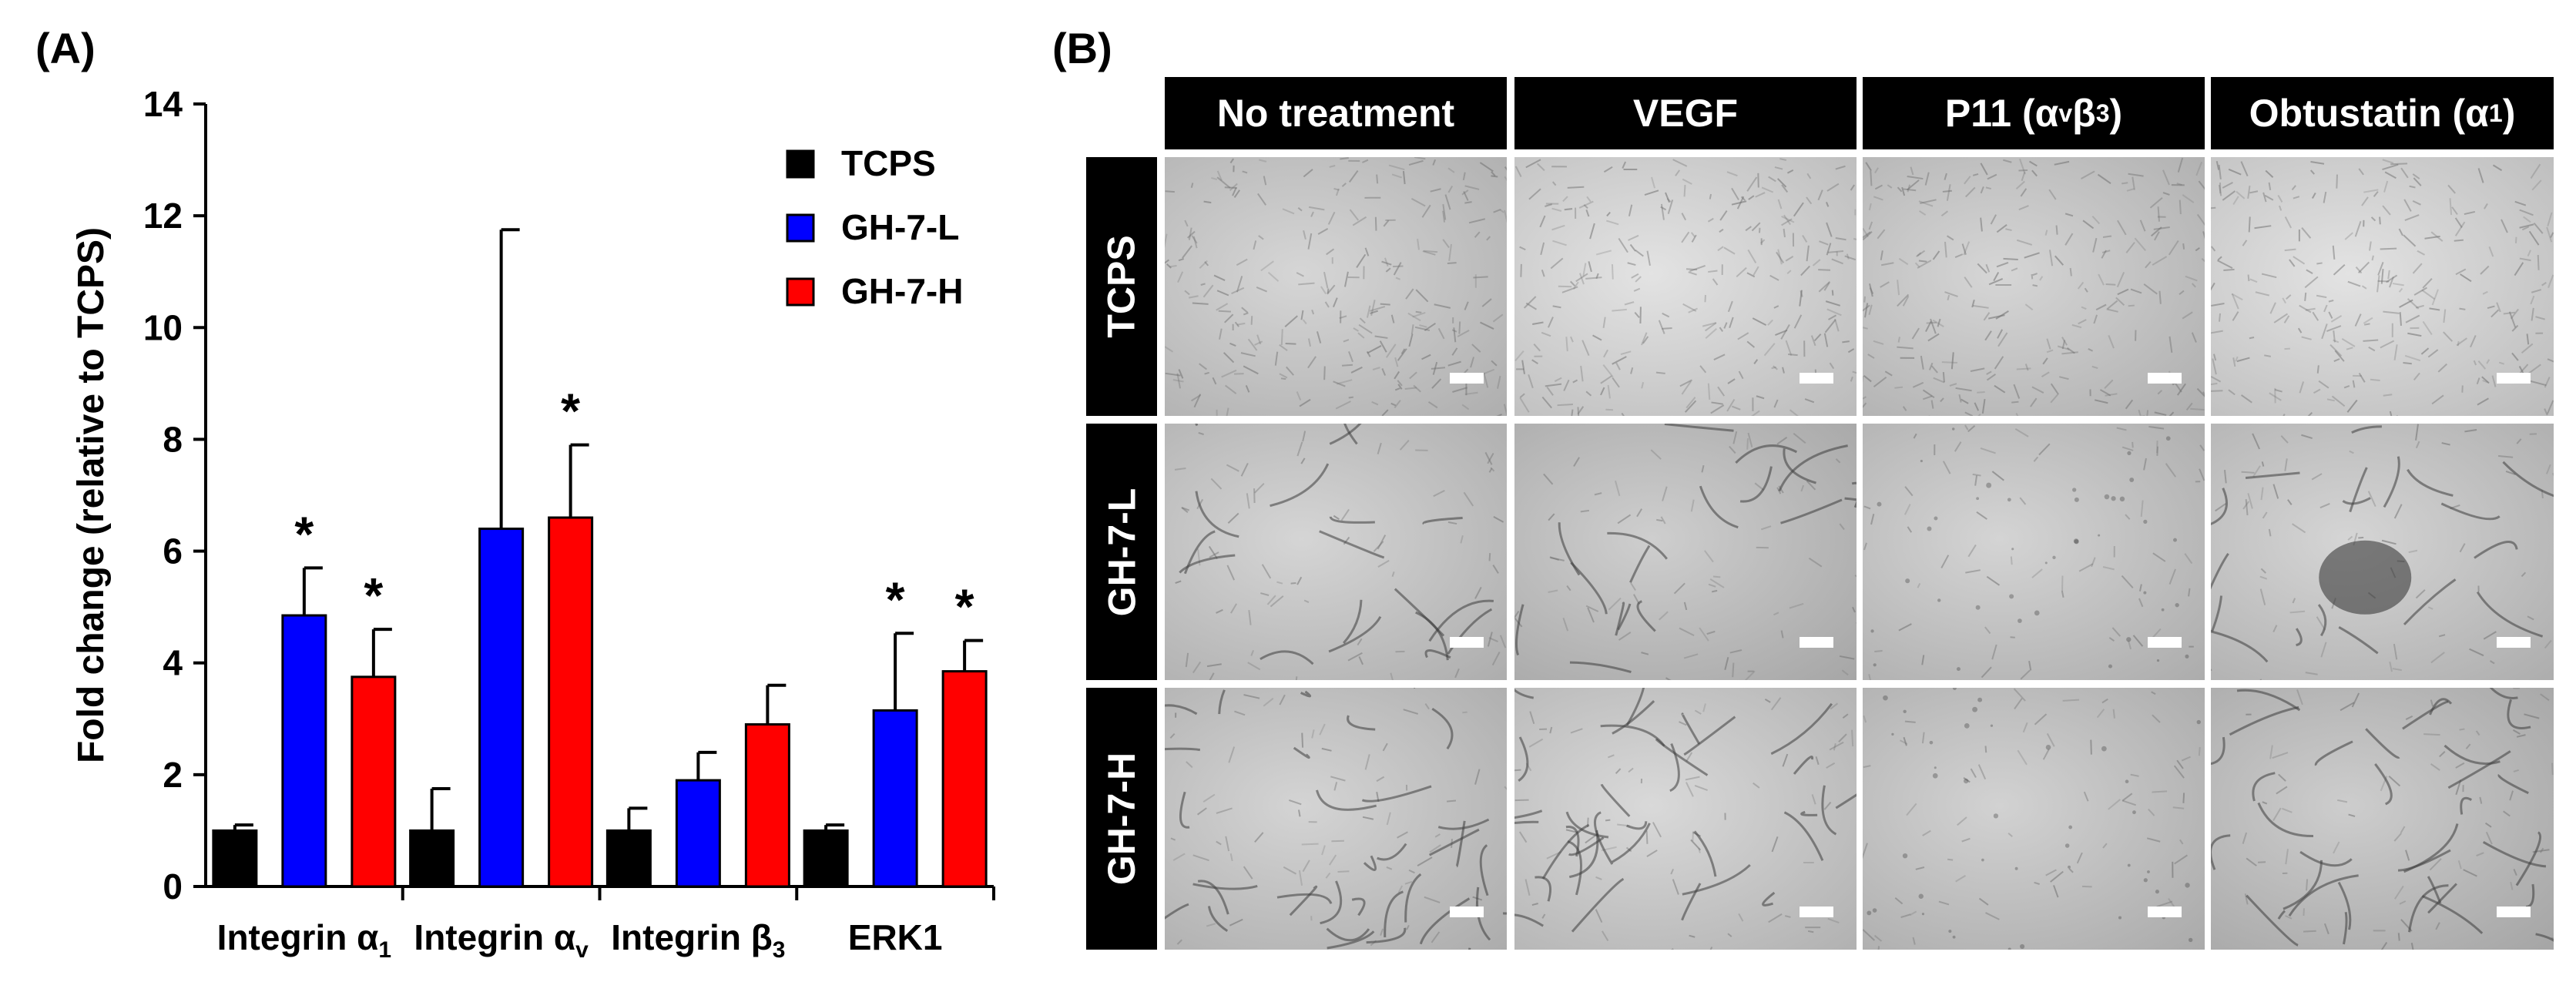 Image resolution: width=2576 pixels, height=992 pixels. Describe the element at coordinates (163, 216) in the screenshot. I see `y-tick-label: 12` at that location.